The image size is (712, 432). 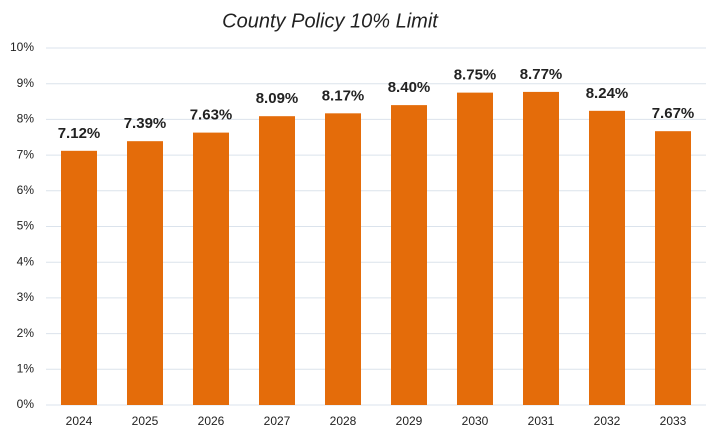 I want to click on value-label: 8.75%, so click(x=475, y=75).